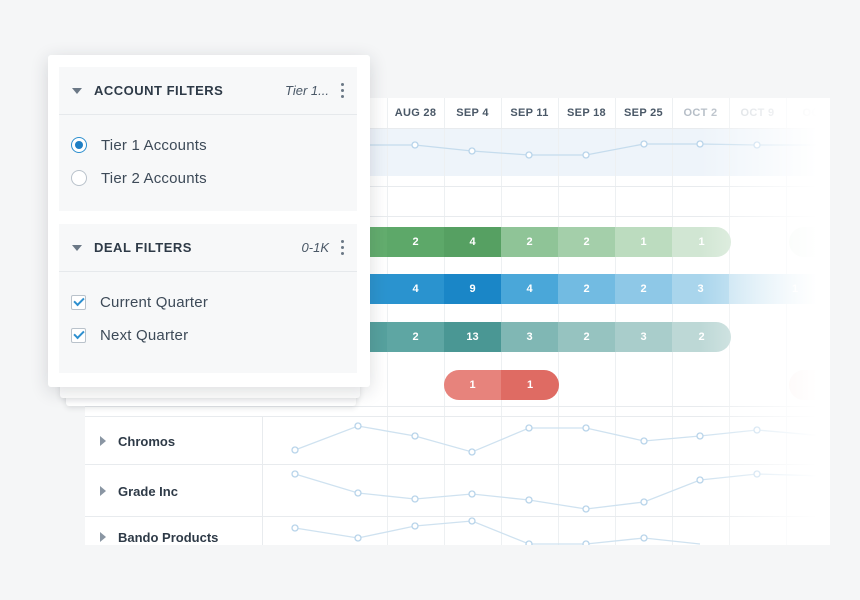  Describe the element at coordinates (168, 537) in the screenshot. I see `account-name: Bando Products` at that location.